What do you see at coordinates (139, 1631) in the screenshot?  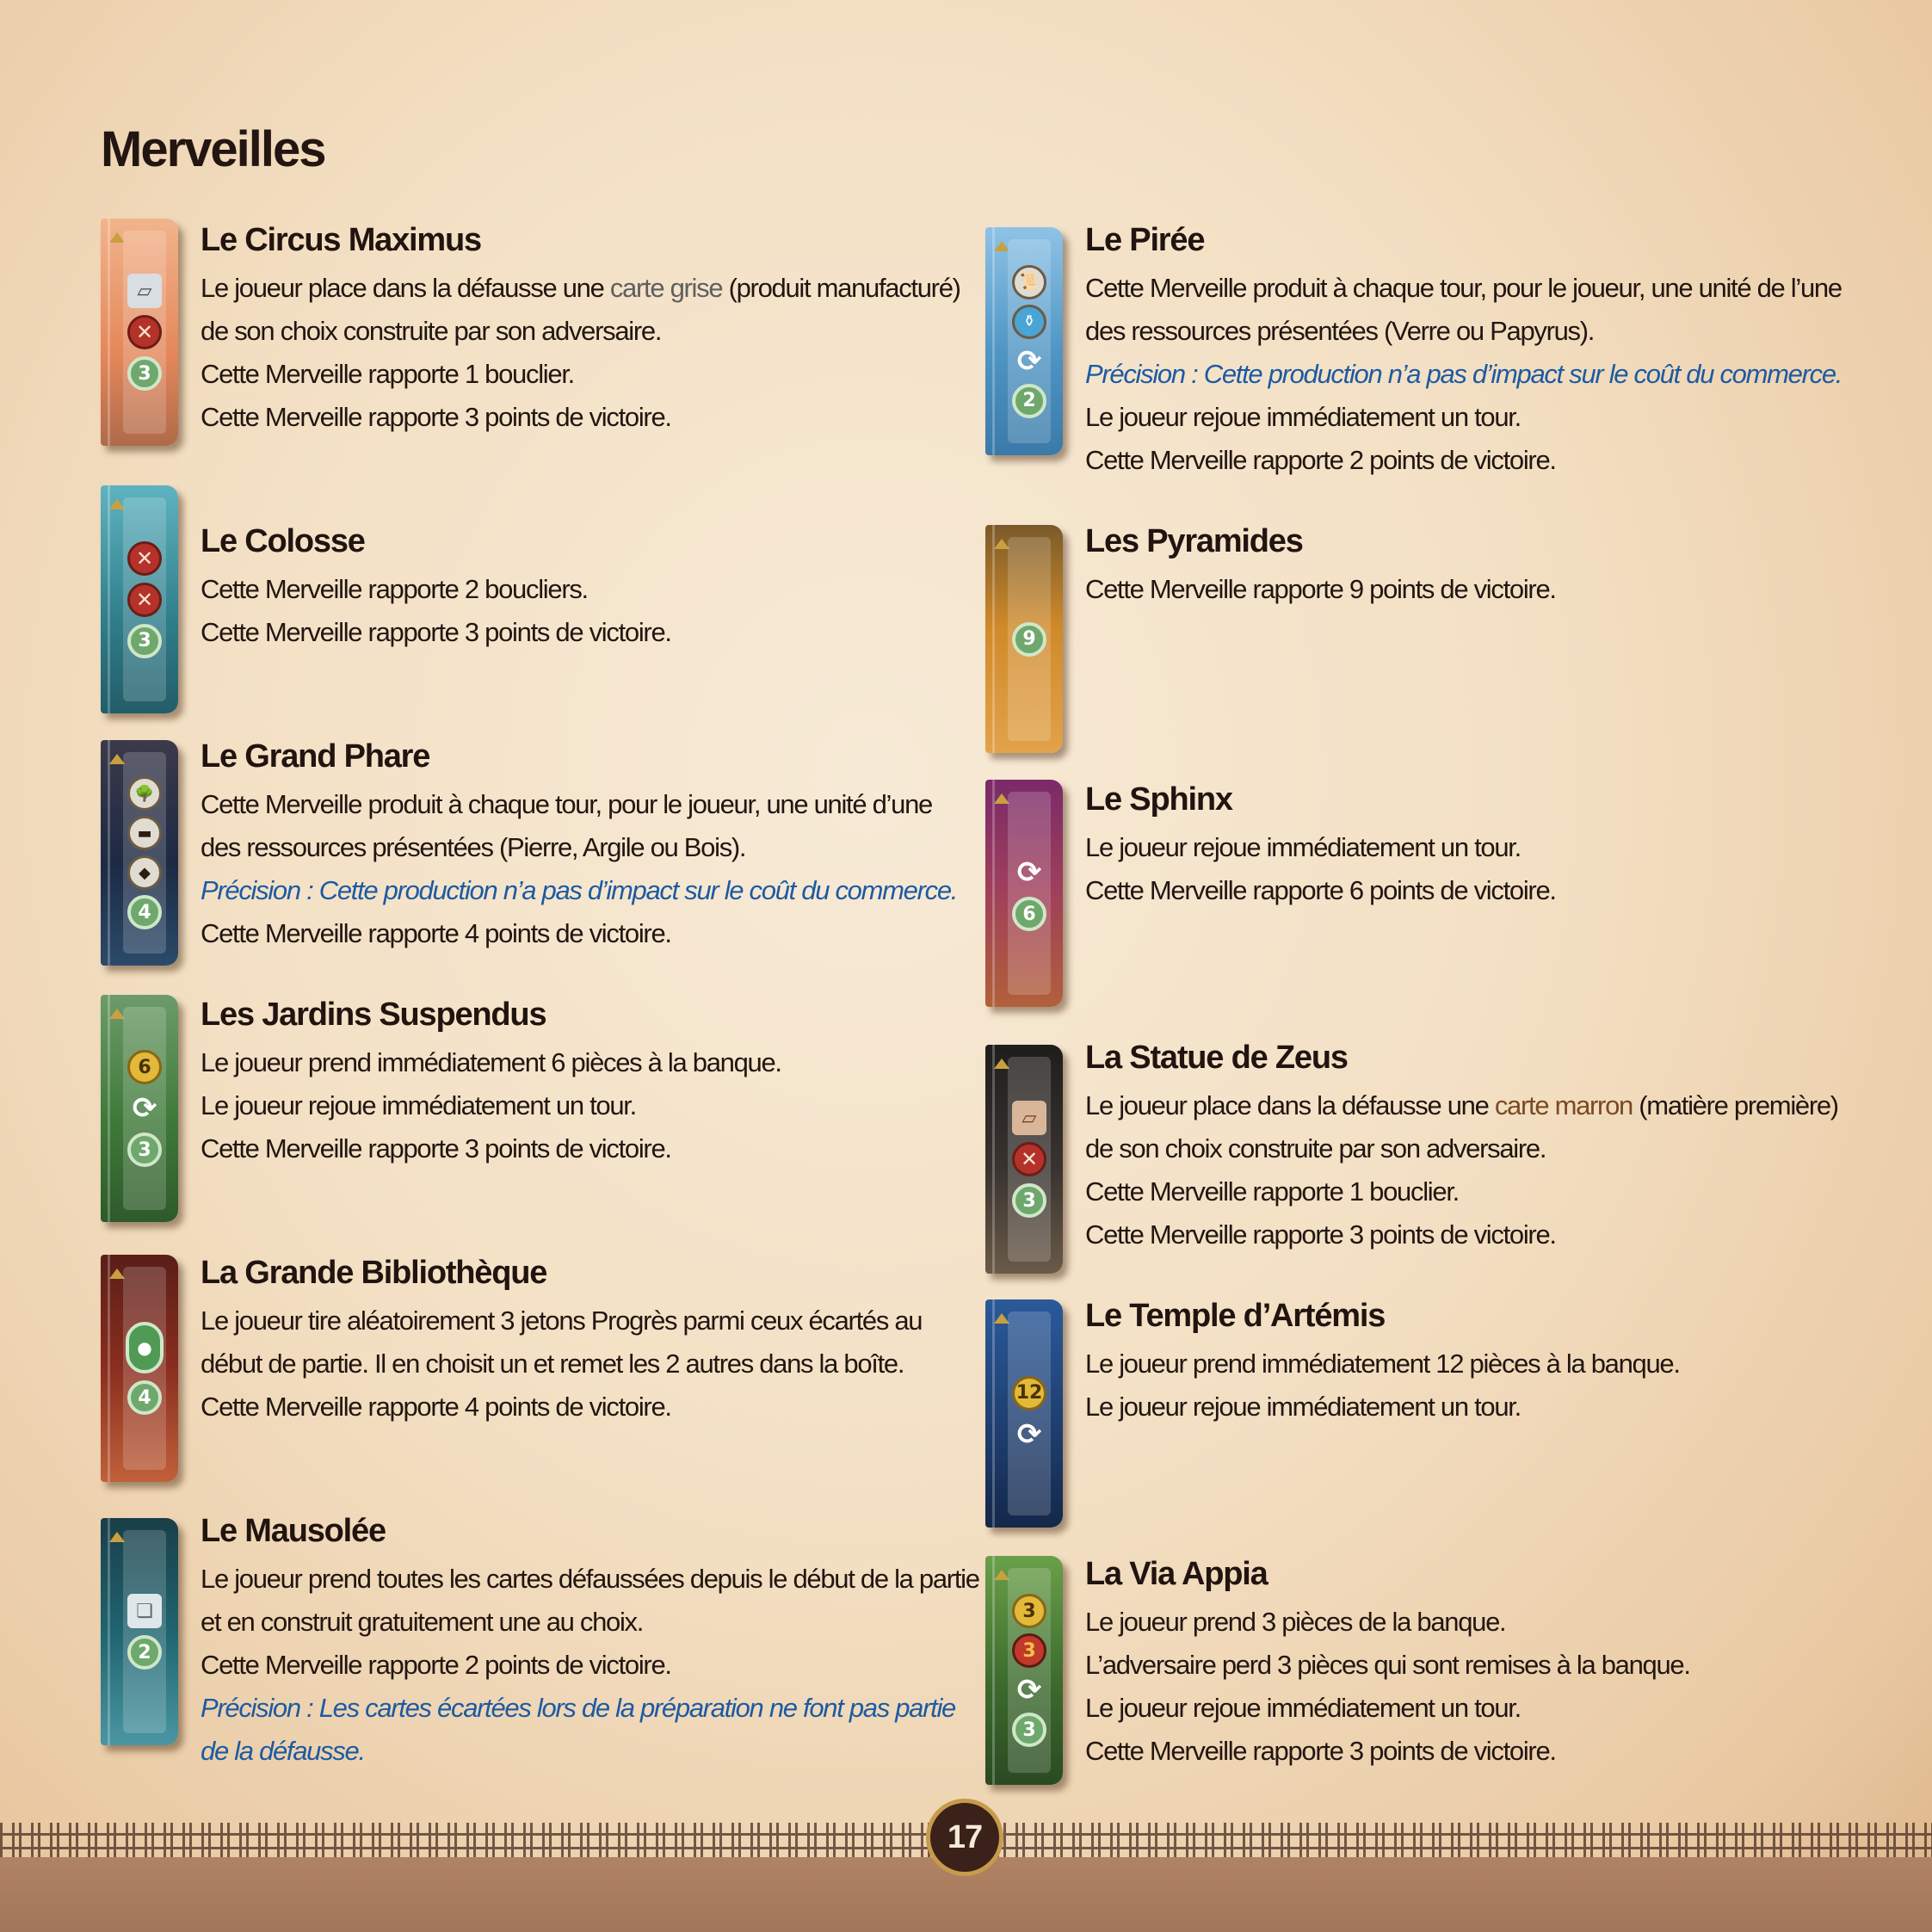 I see `wonder-card: ❏ 2` at bounding box center [139, 1631].